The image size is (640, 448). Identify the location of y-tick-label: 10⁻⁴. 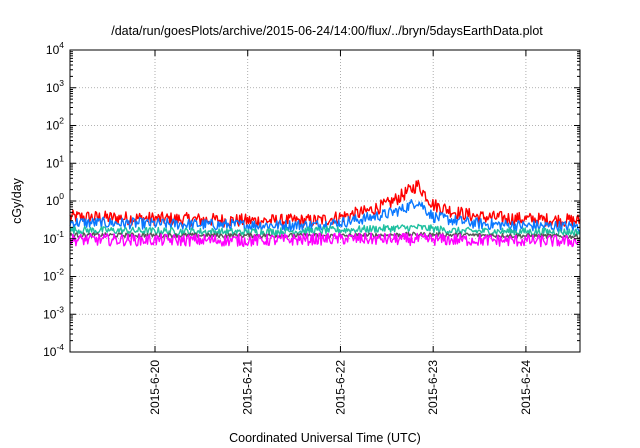
(53, 350).